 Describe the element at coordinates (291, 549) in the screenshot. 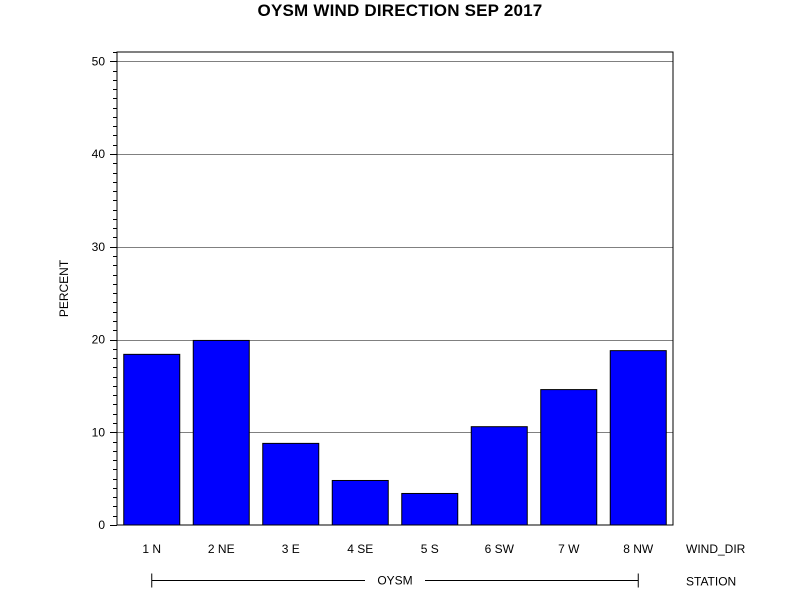

I see `x-tick-label: 3 E` at that location.